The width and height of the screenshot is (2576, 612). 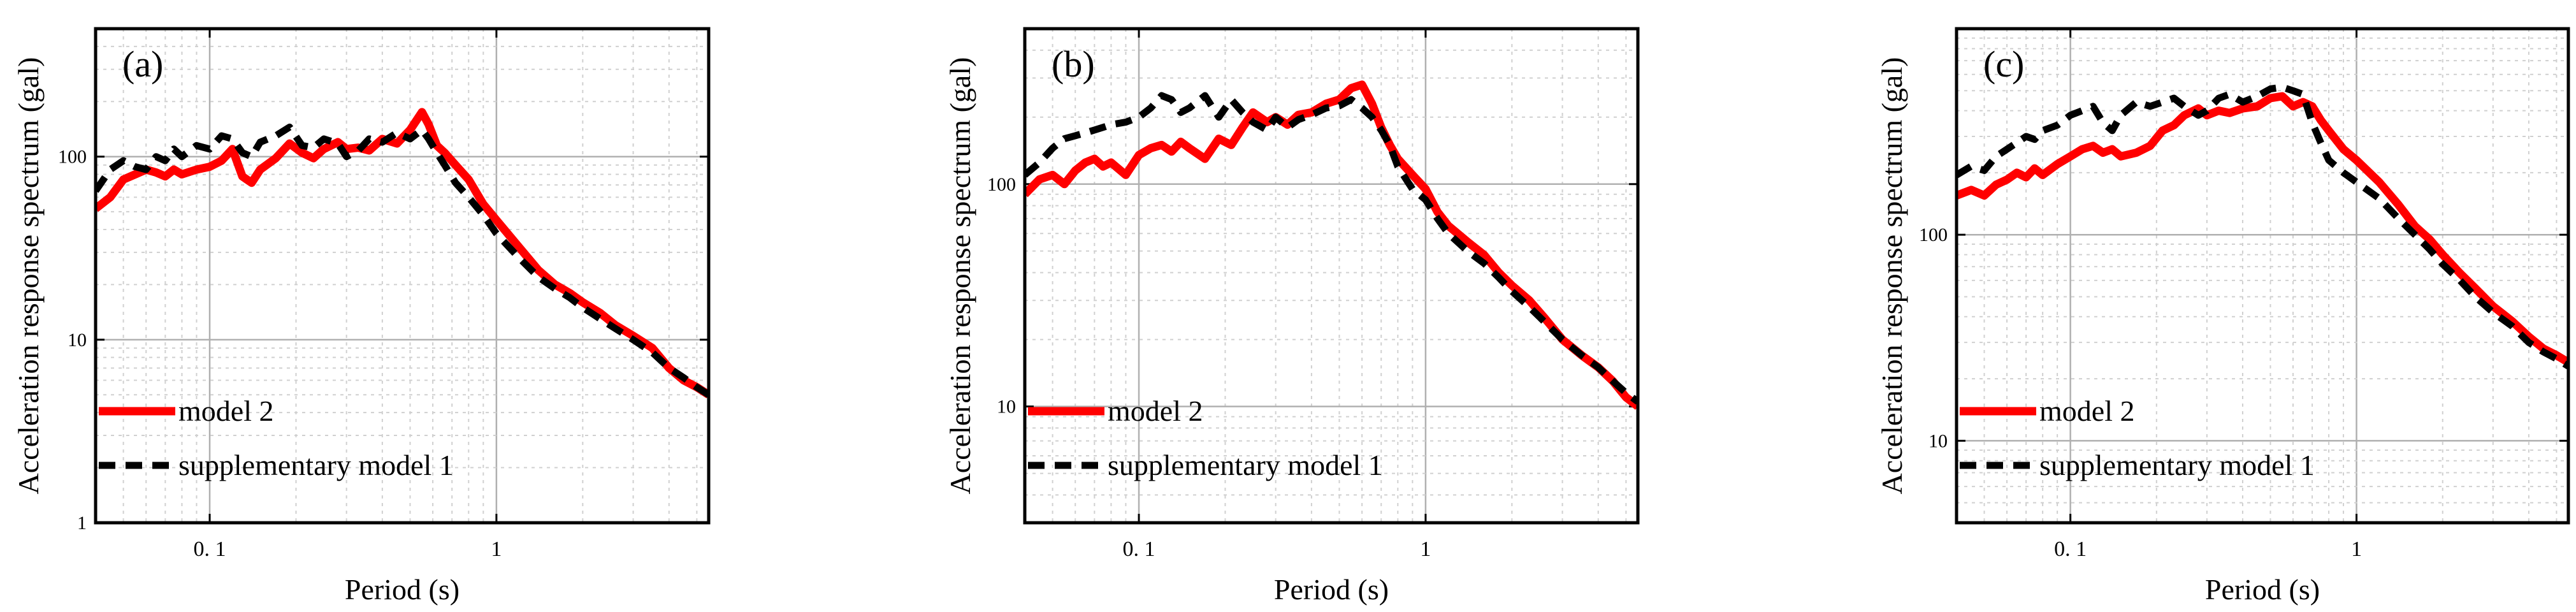 What do you see at coordinates (2003, 64) in the screenshot?
I see `panel-label: (c)` at bounding box center [2003, 64].